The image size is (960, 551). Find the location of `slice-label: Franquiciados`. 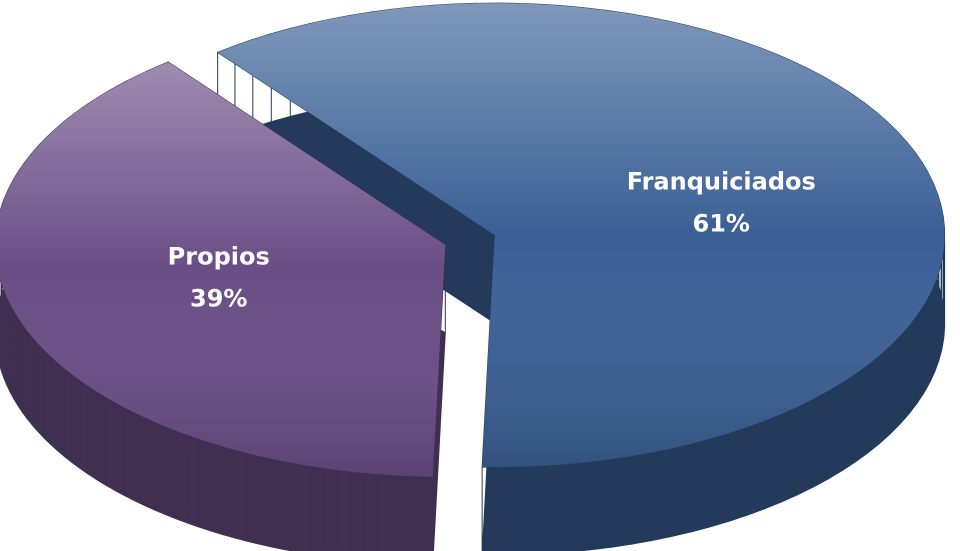

slice-label: Franquiciados is located at coordinates (721, 182).